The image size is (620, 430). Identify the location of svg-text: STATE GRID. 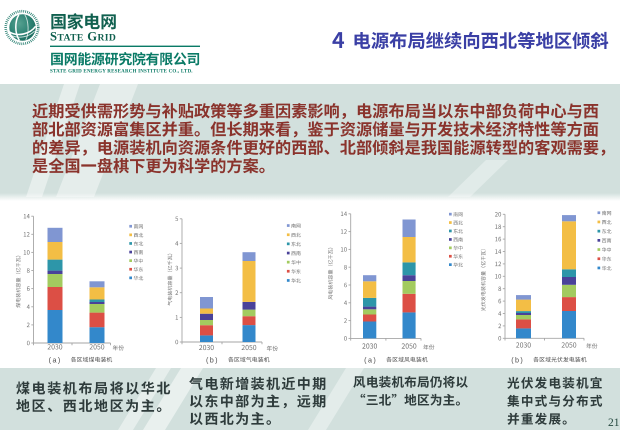
(83, 36).